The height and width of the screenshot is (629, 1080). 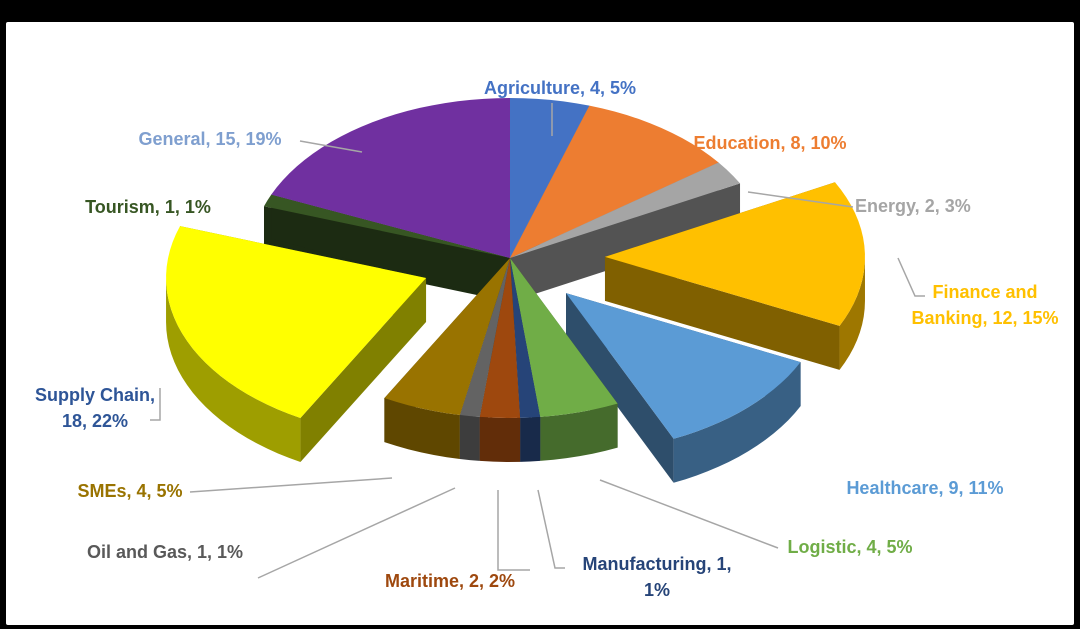 What do you see at coordinates (165, 552) in the screenshot?
I see `data-label-oil-and-gas: Oil and Gas, 1, 1%` at bounding box center [165, 552].